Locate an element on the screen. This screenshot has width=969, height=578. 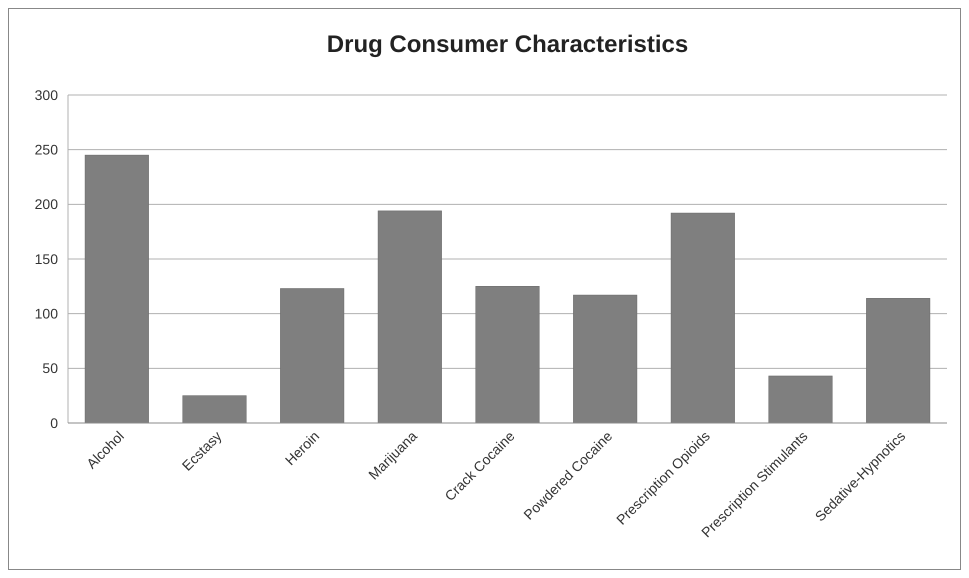
y-tick-label: 200 is located at coordinates (46, 204).